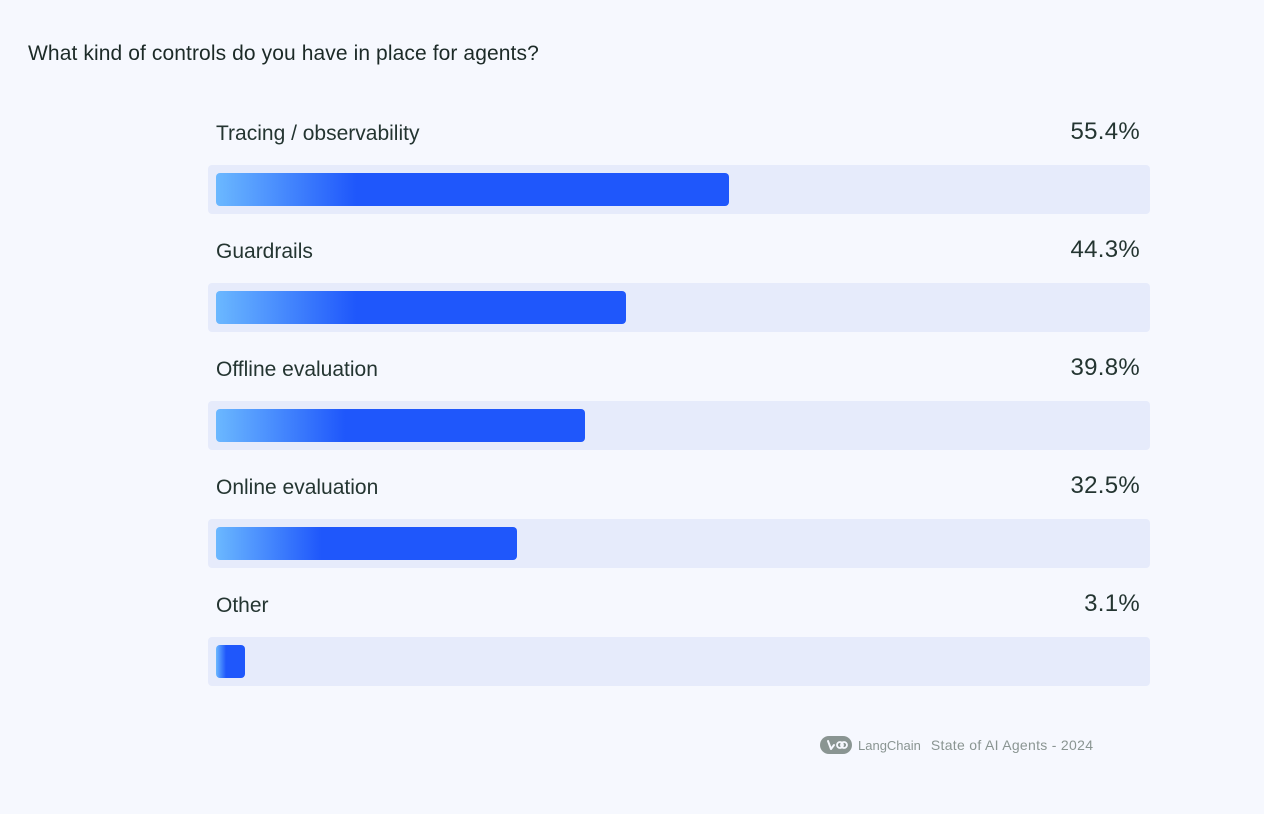 This screenshot has width=1264, height=814. Describe the element at coordinates (297, 487) in the screenshot. I see `category-label: Online evaluation` at that location.